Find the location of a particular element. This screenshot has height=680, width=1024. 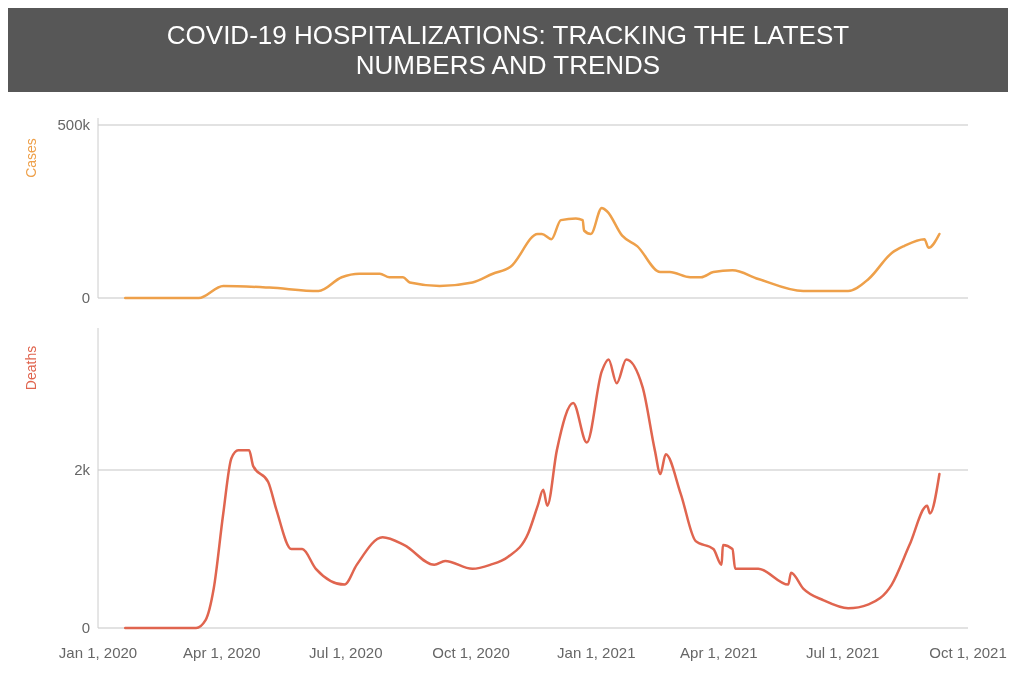

x-tick-label: Jan 1, 2020 is located at coordinates (98, 652).